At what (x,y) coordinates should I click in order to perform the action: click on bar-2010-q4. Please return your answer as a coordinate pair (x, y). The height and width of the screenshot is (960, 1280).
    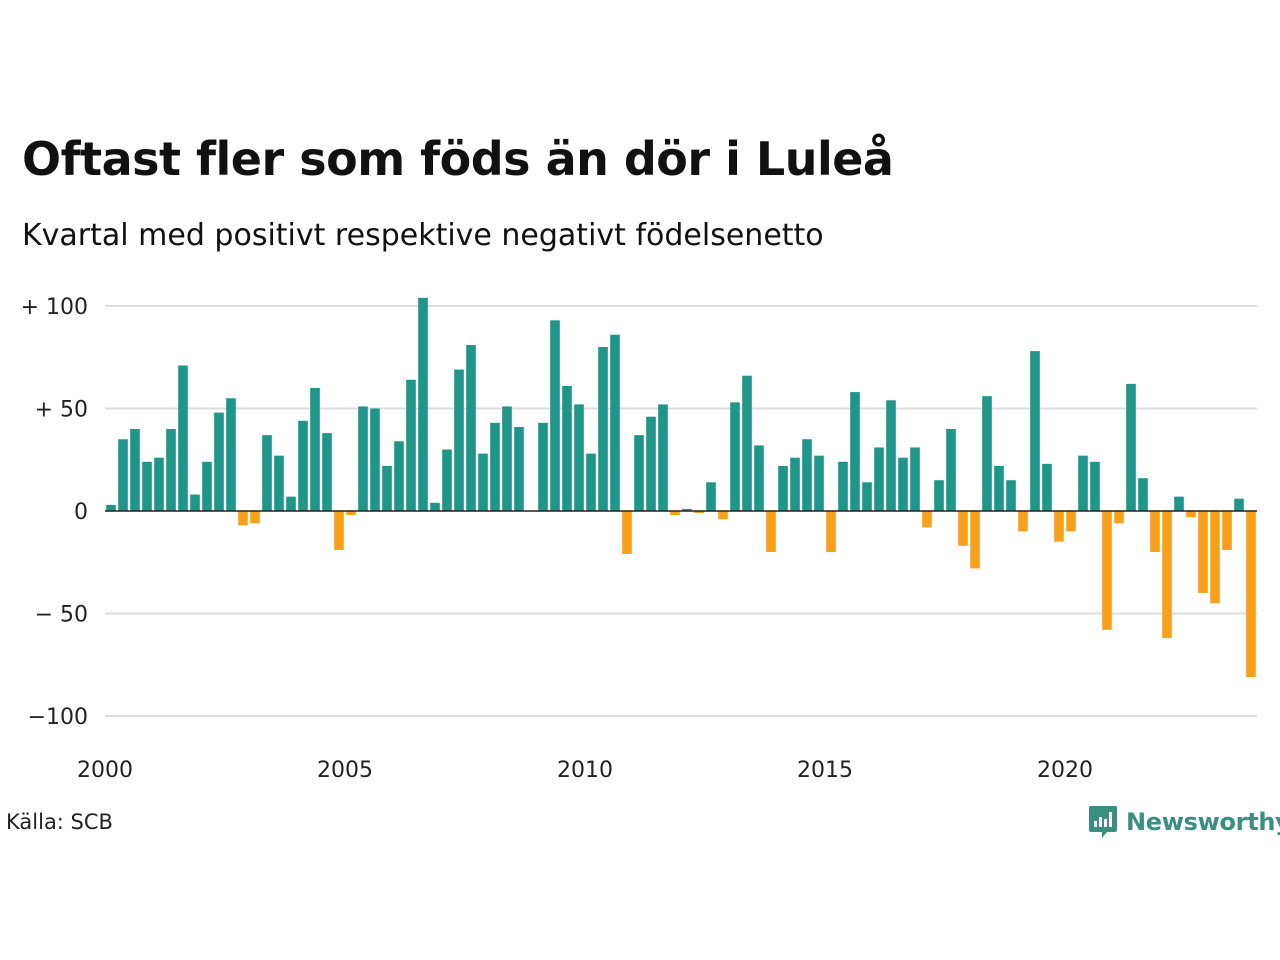
    Looking at the image, I should click on (627, 533).